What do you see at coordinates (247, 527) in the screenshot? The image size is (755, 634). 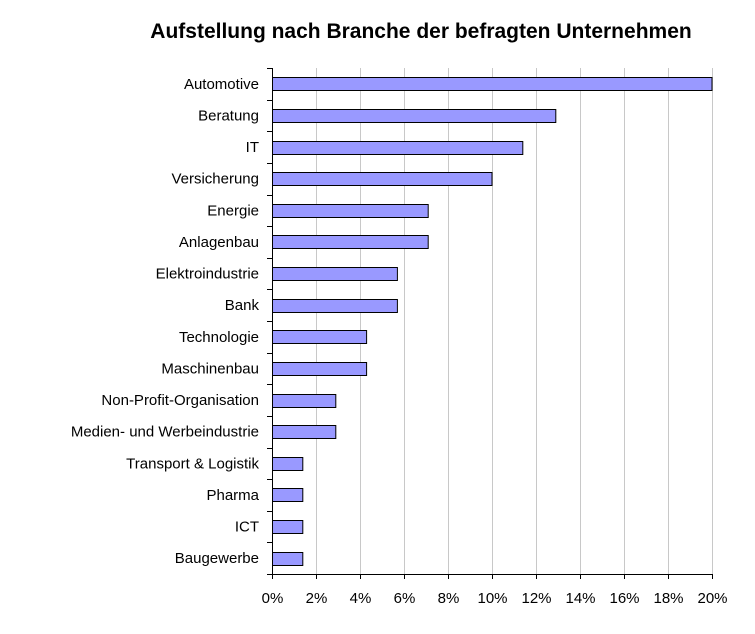 I see `category-label: ICT` at bounding box center [247, 527].